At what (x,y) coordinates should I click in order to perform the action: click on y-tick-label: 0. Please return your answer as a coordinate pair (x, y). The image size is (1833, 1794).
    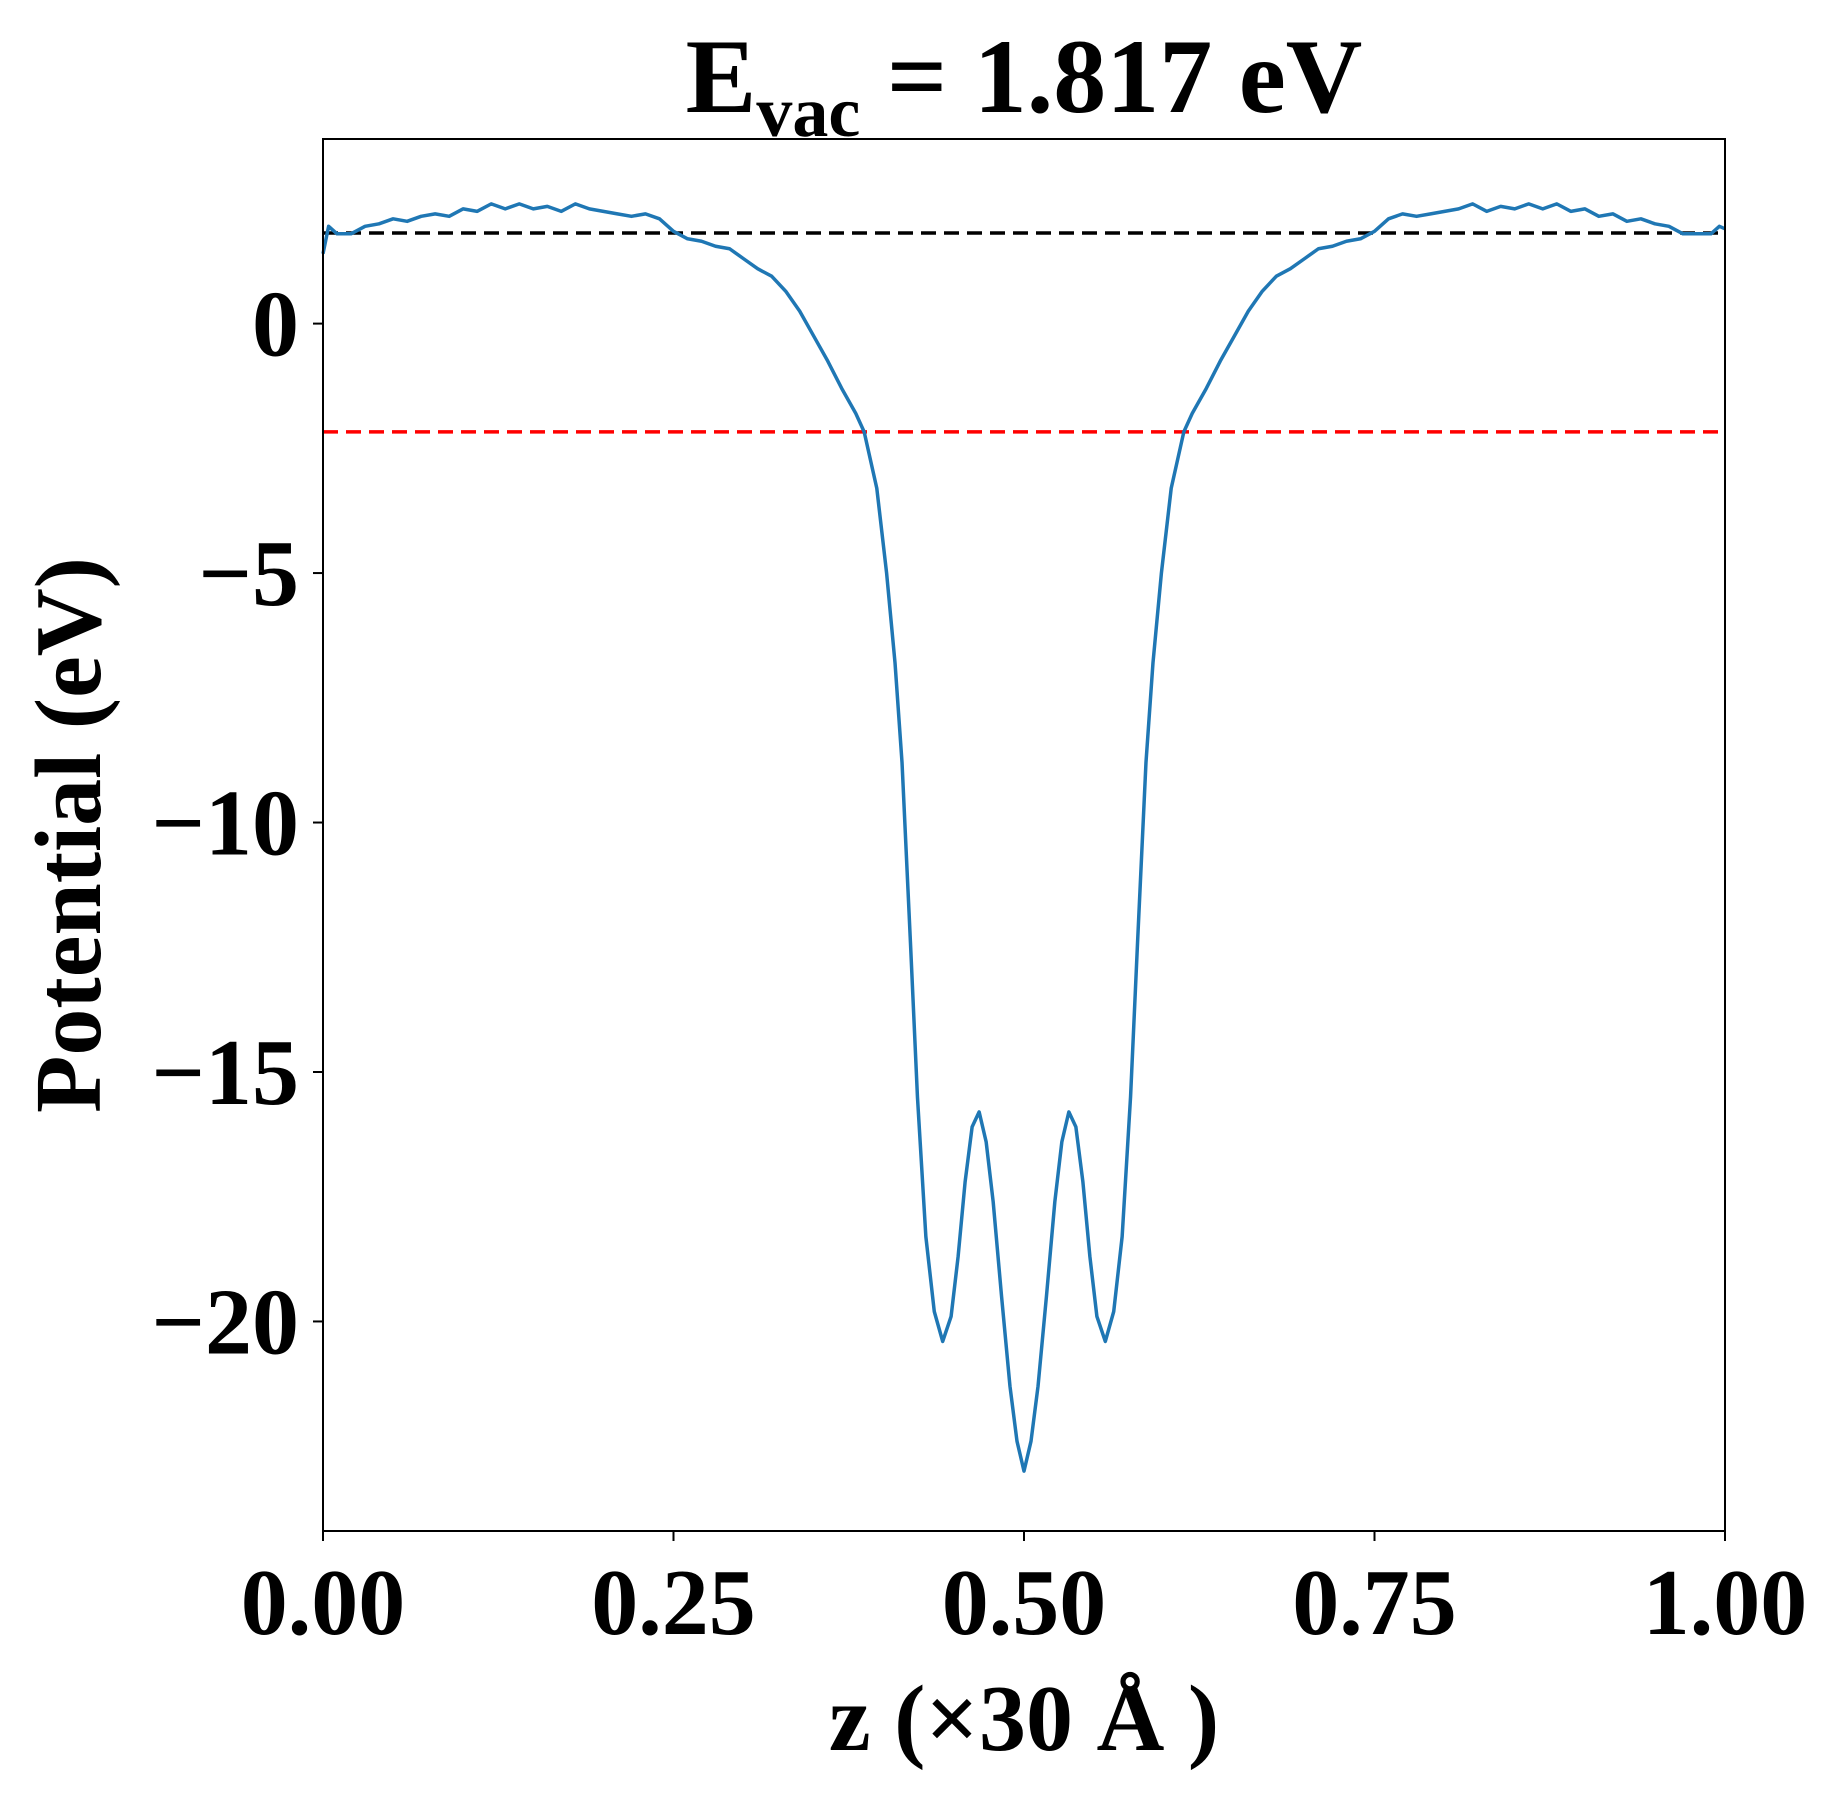
    Looking at the image, I should click on (275, 325).